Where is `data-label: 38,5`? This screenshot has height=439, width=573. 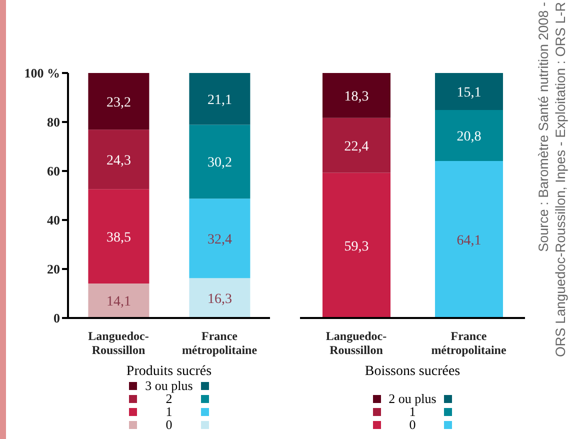
data-label: 38,5 is located at coordinates (118, 238).